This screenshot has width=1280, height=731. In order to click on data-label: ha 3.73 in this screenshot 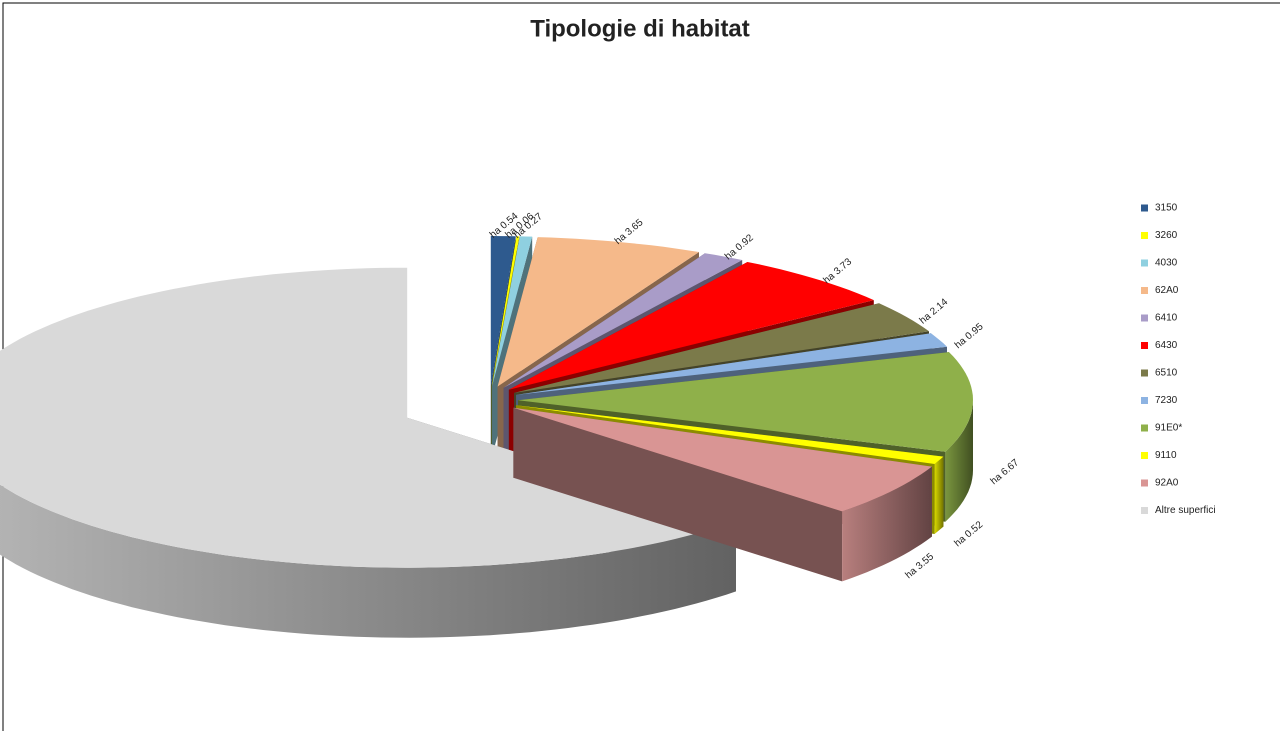, I will do `click(837, 271)`.